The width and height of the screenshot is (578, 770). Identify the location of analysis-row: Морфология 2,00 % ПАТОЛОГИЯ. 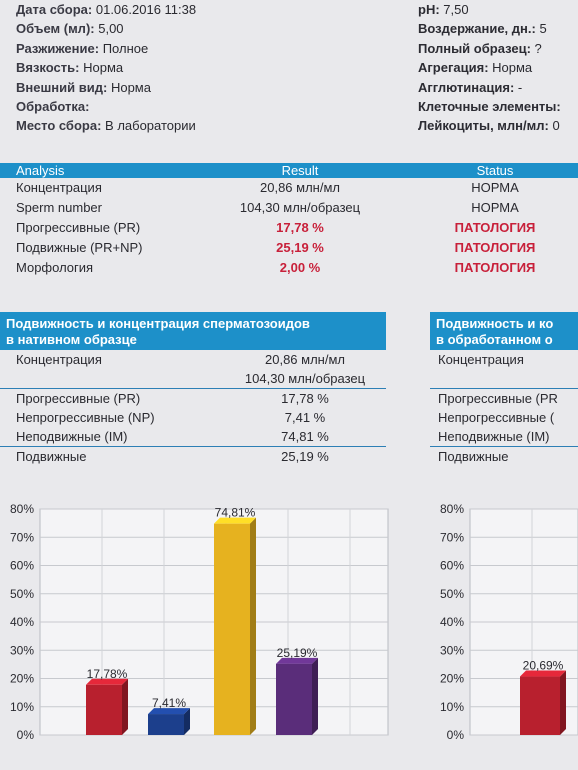
(289, 268).